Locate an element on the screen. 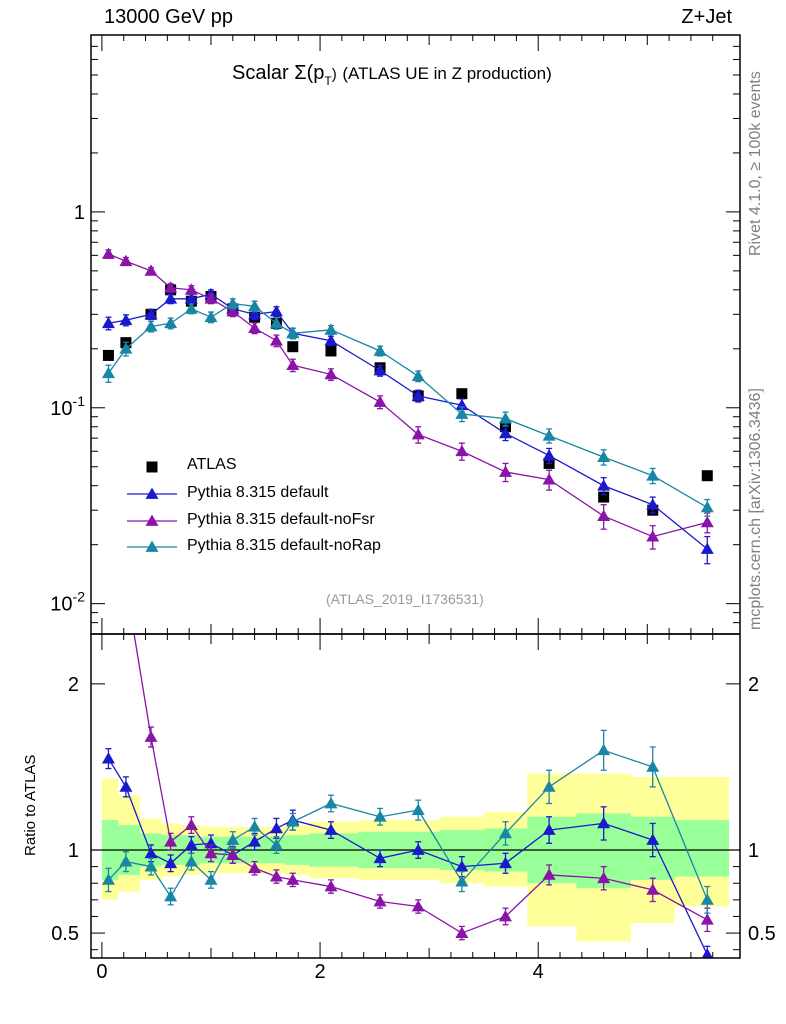  analysis-id-label: (ATLAS_2019_I1736531) is located at coordinates (405, 599).